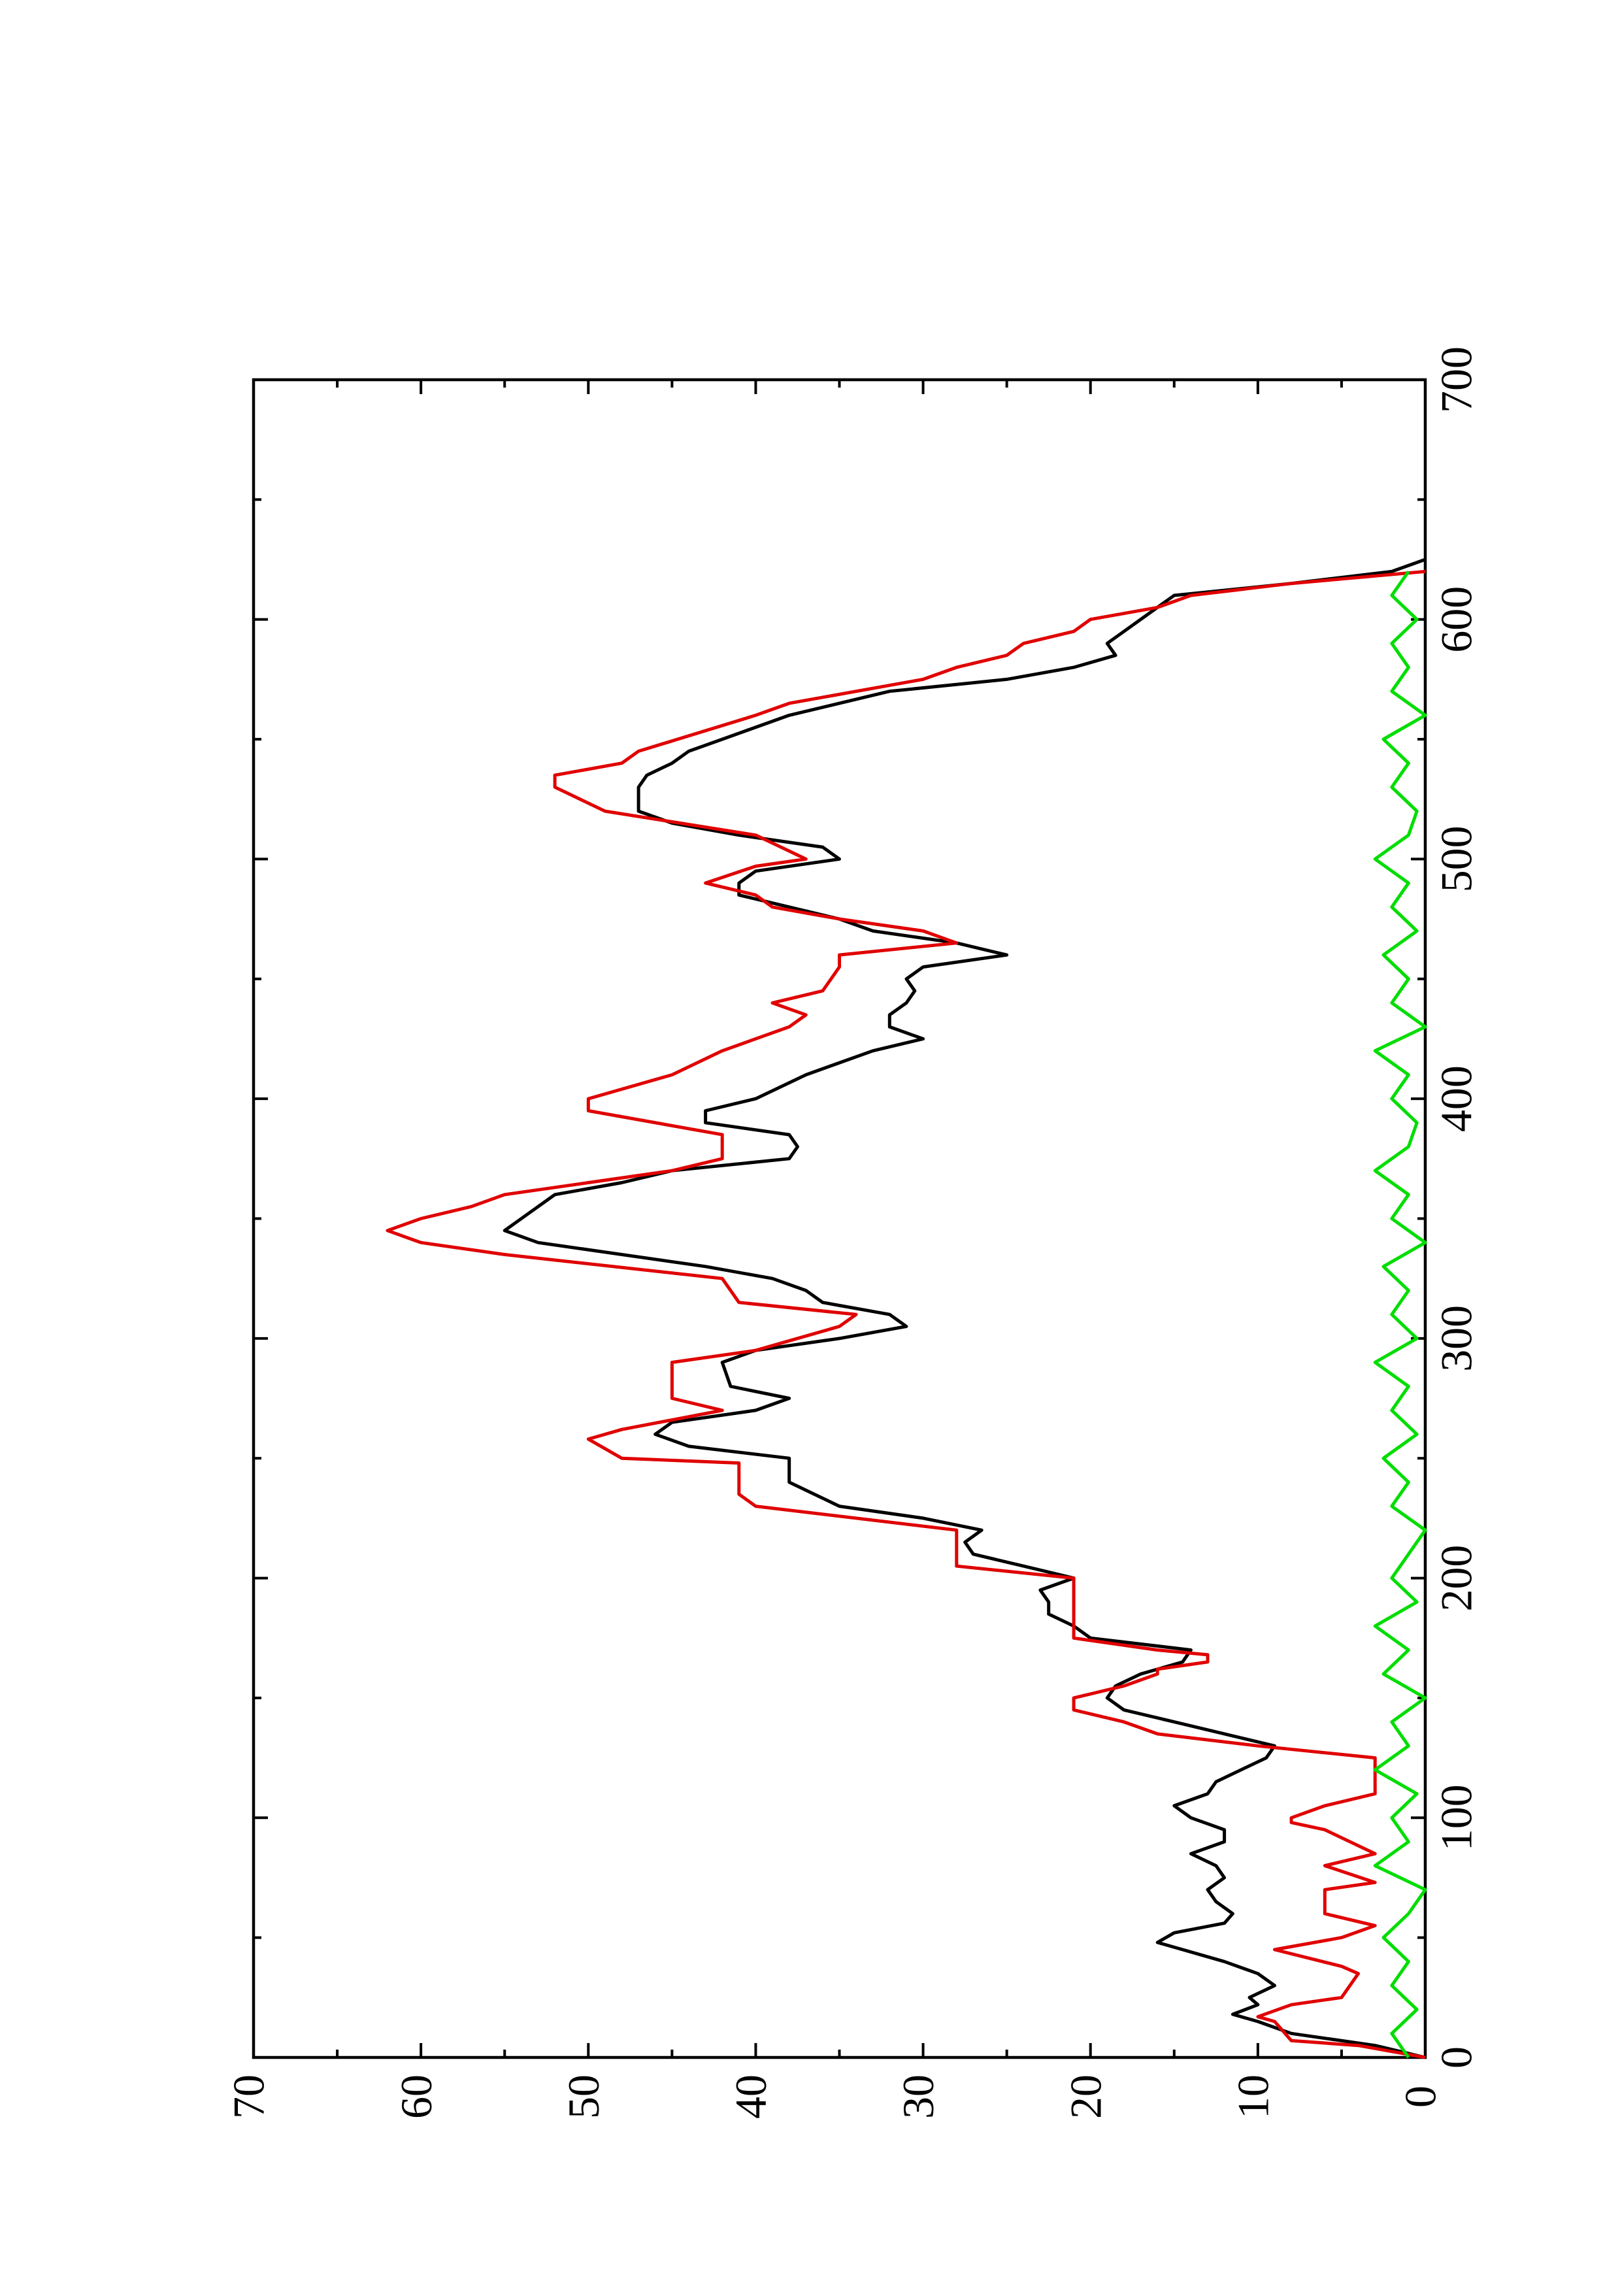  What do you see at coordinates (1253, 2096) in the screenshot?
I see `y-tick-label: 10` at bounding box center [1253, 2096].